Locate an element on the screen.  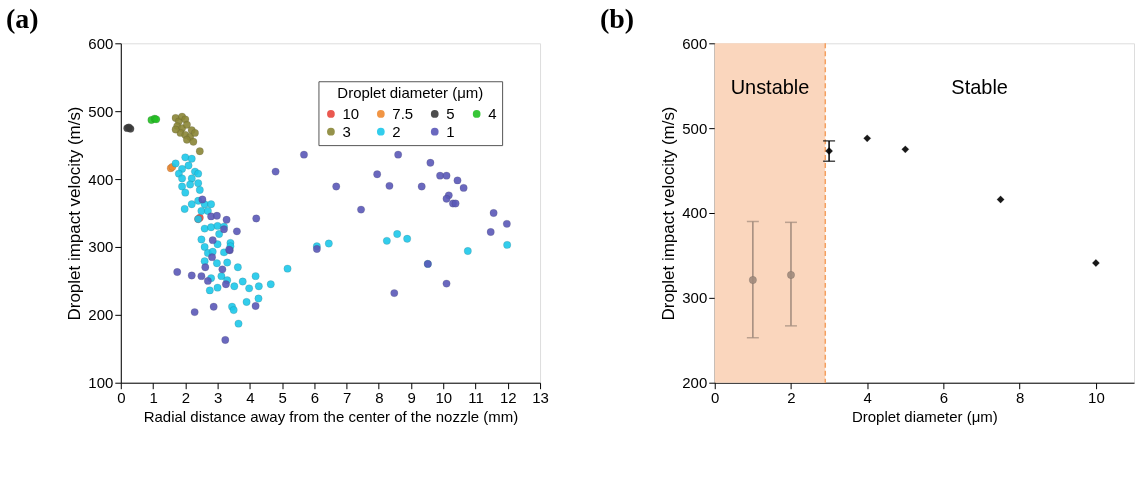
legend-label: 7.5 is located at coordinates (403, 113).